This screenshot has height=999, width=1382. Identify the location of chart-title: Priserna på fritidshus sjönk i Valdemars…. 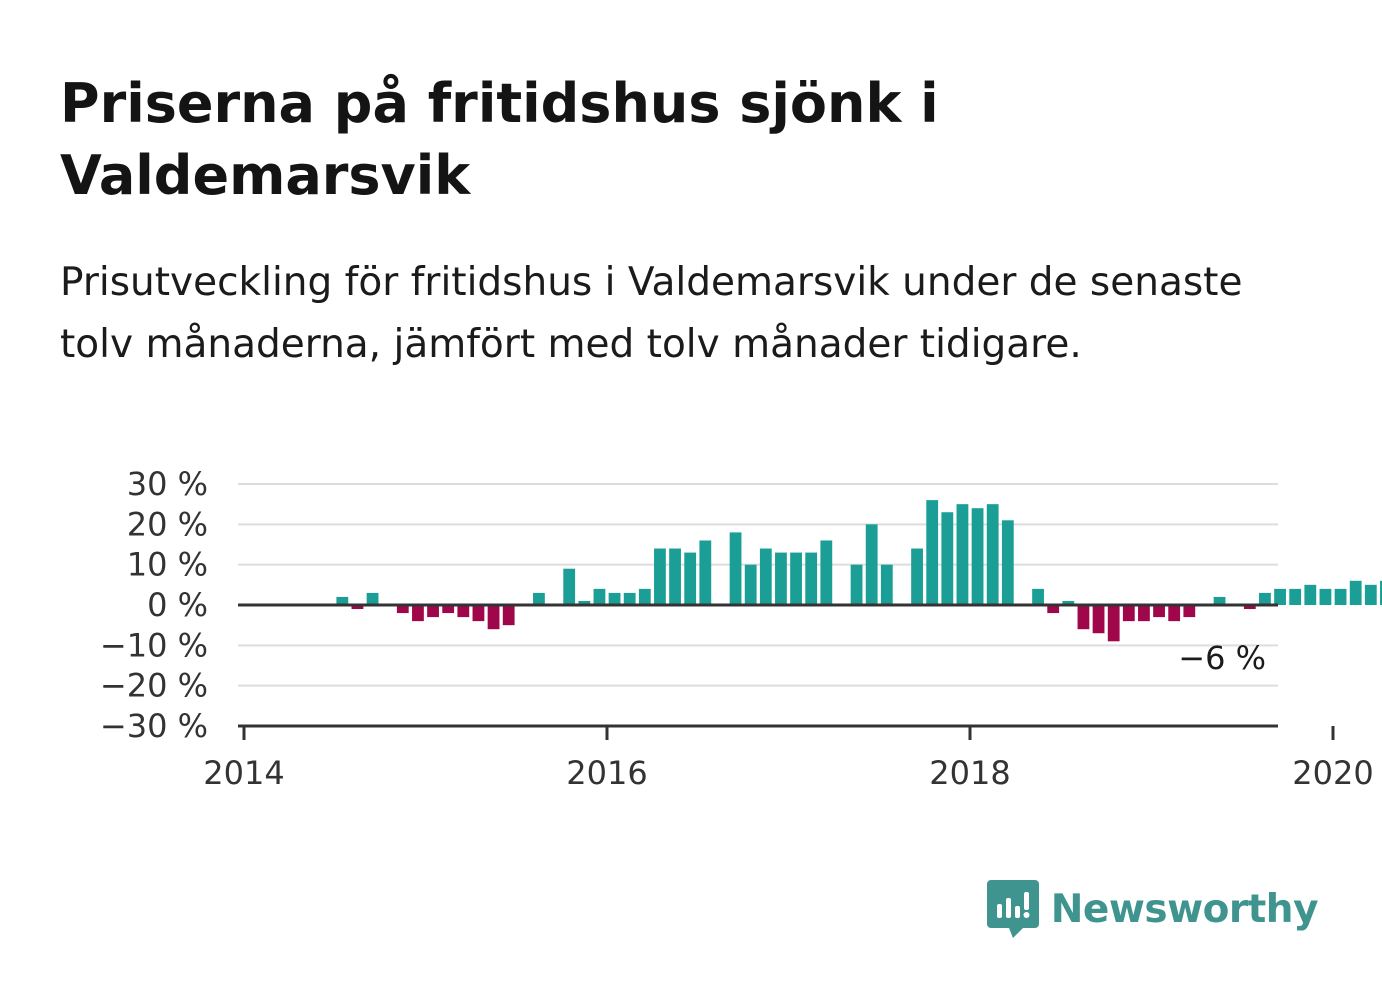
(499, 139).